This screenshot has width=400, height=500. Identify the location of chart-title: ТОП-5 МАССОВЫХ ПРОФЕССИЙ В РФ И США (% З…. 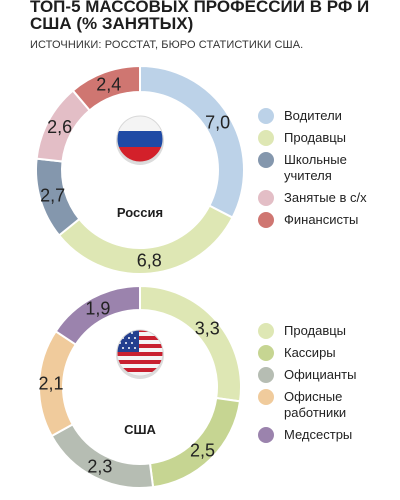
(200, 16).